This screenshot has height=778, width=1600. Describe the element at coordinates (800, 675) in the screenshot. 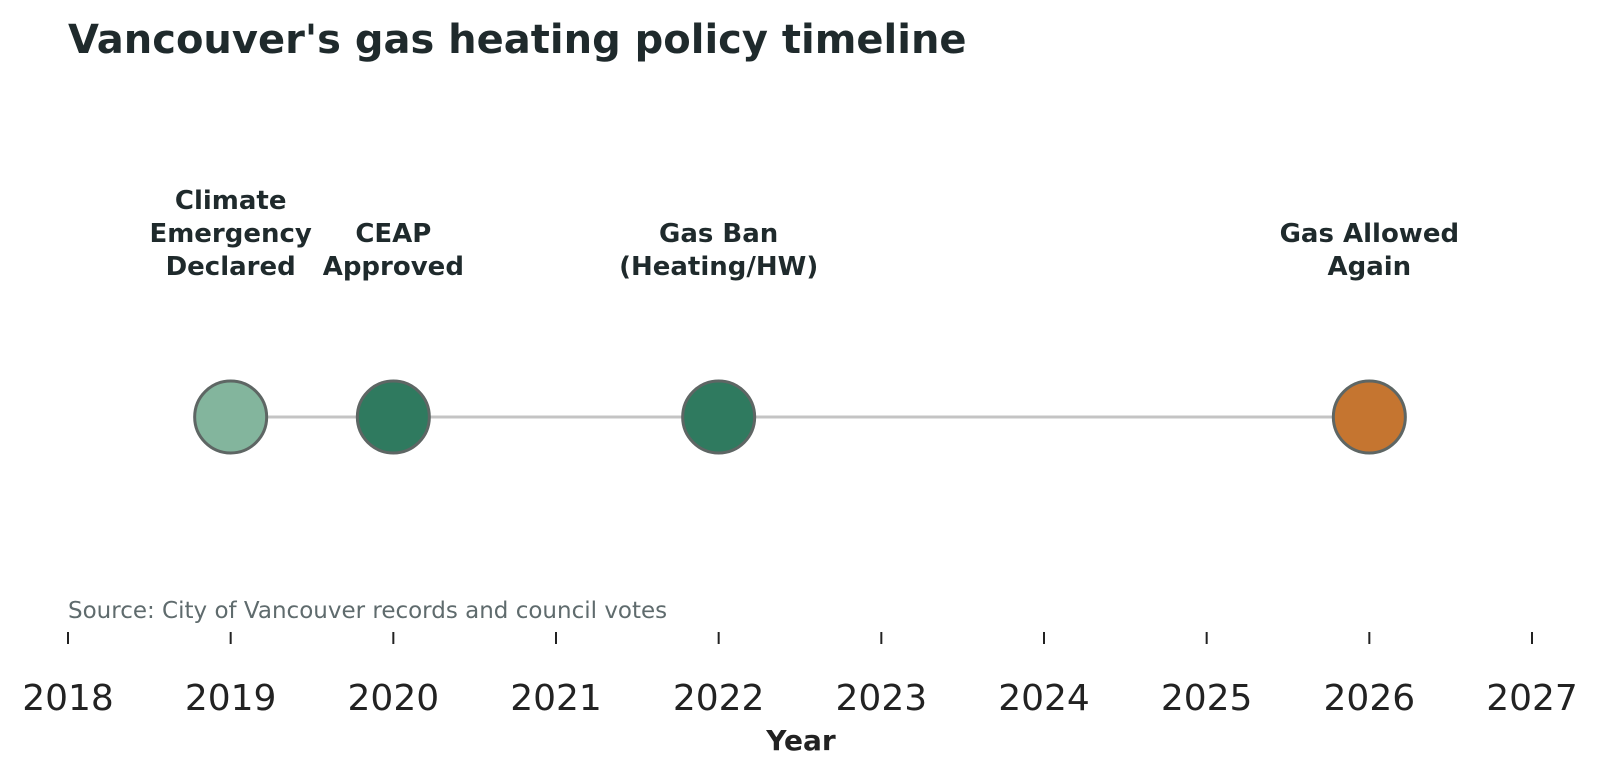

I see `x-axis: 2018 2019 2020 2021 2022 2023 2024 2025 2026 2027` at that location.